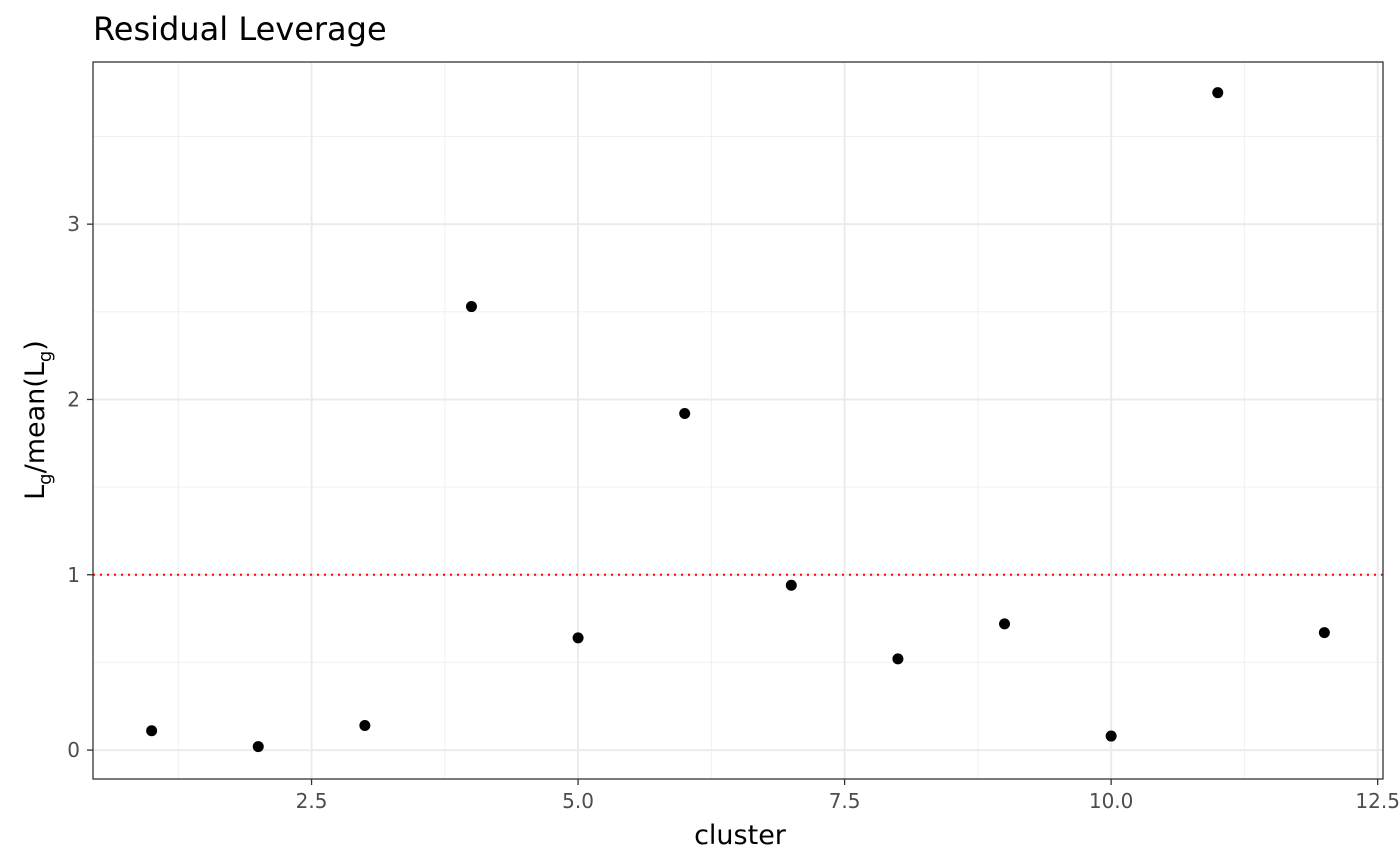 The image size is (1400, 865). Describe the element at coordinates (845, 801) in the screenshot. I see `x-tick-label: 7.5` at that location.